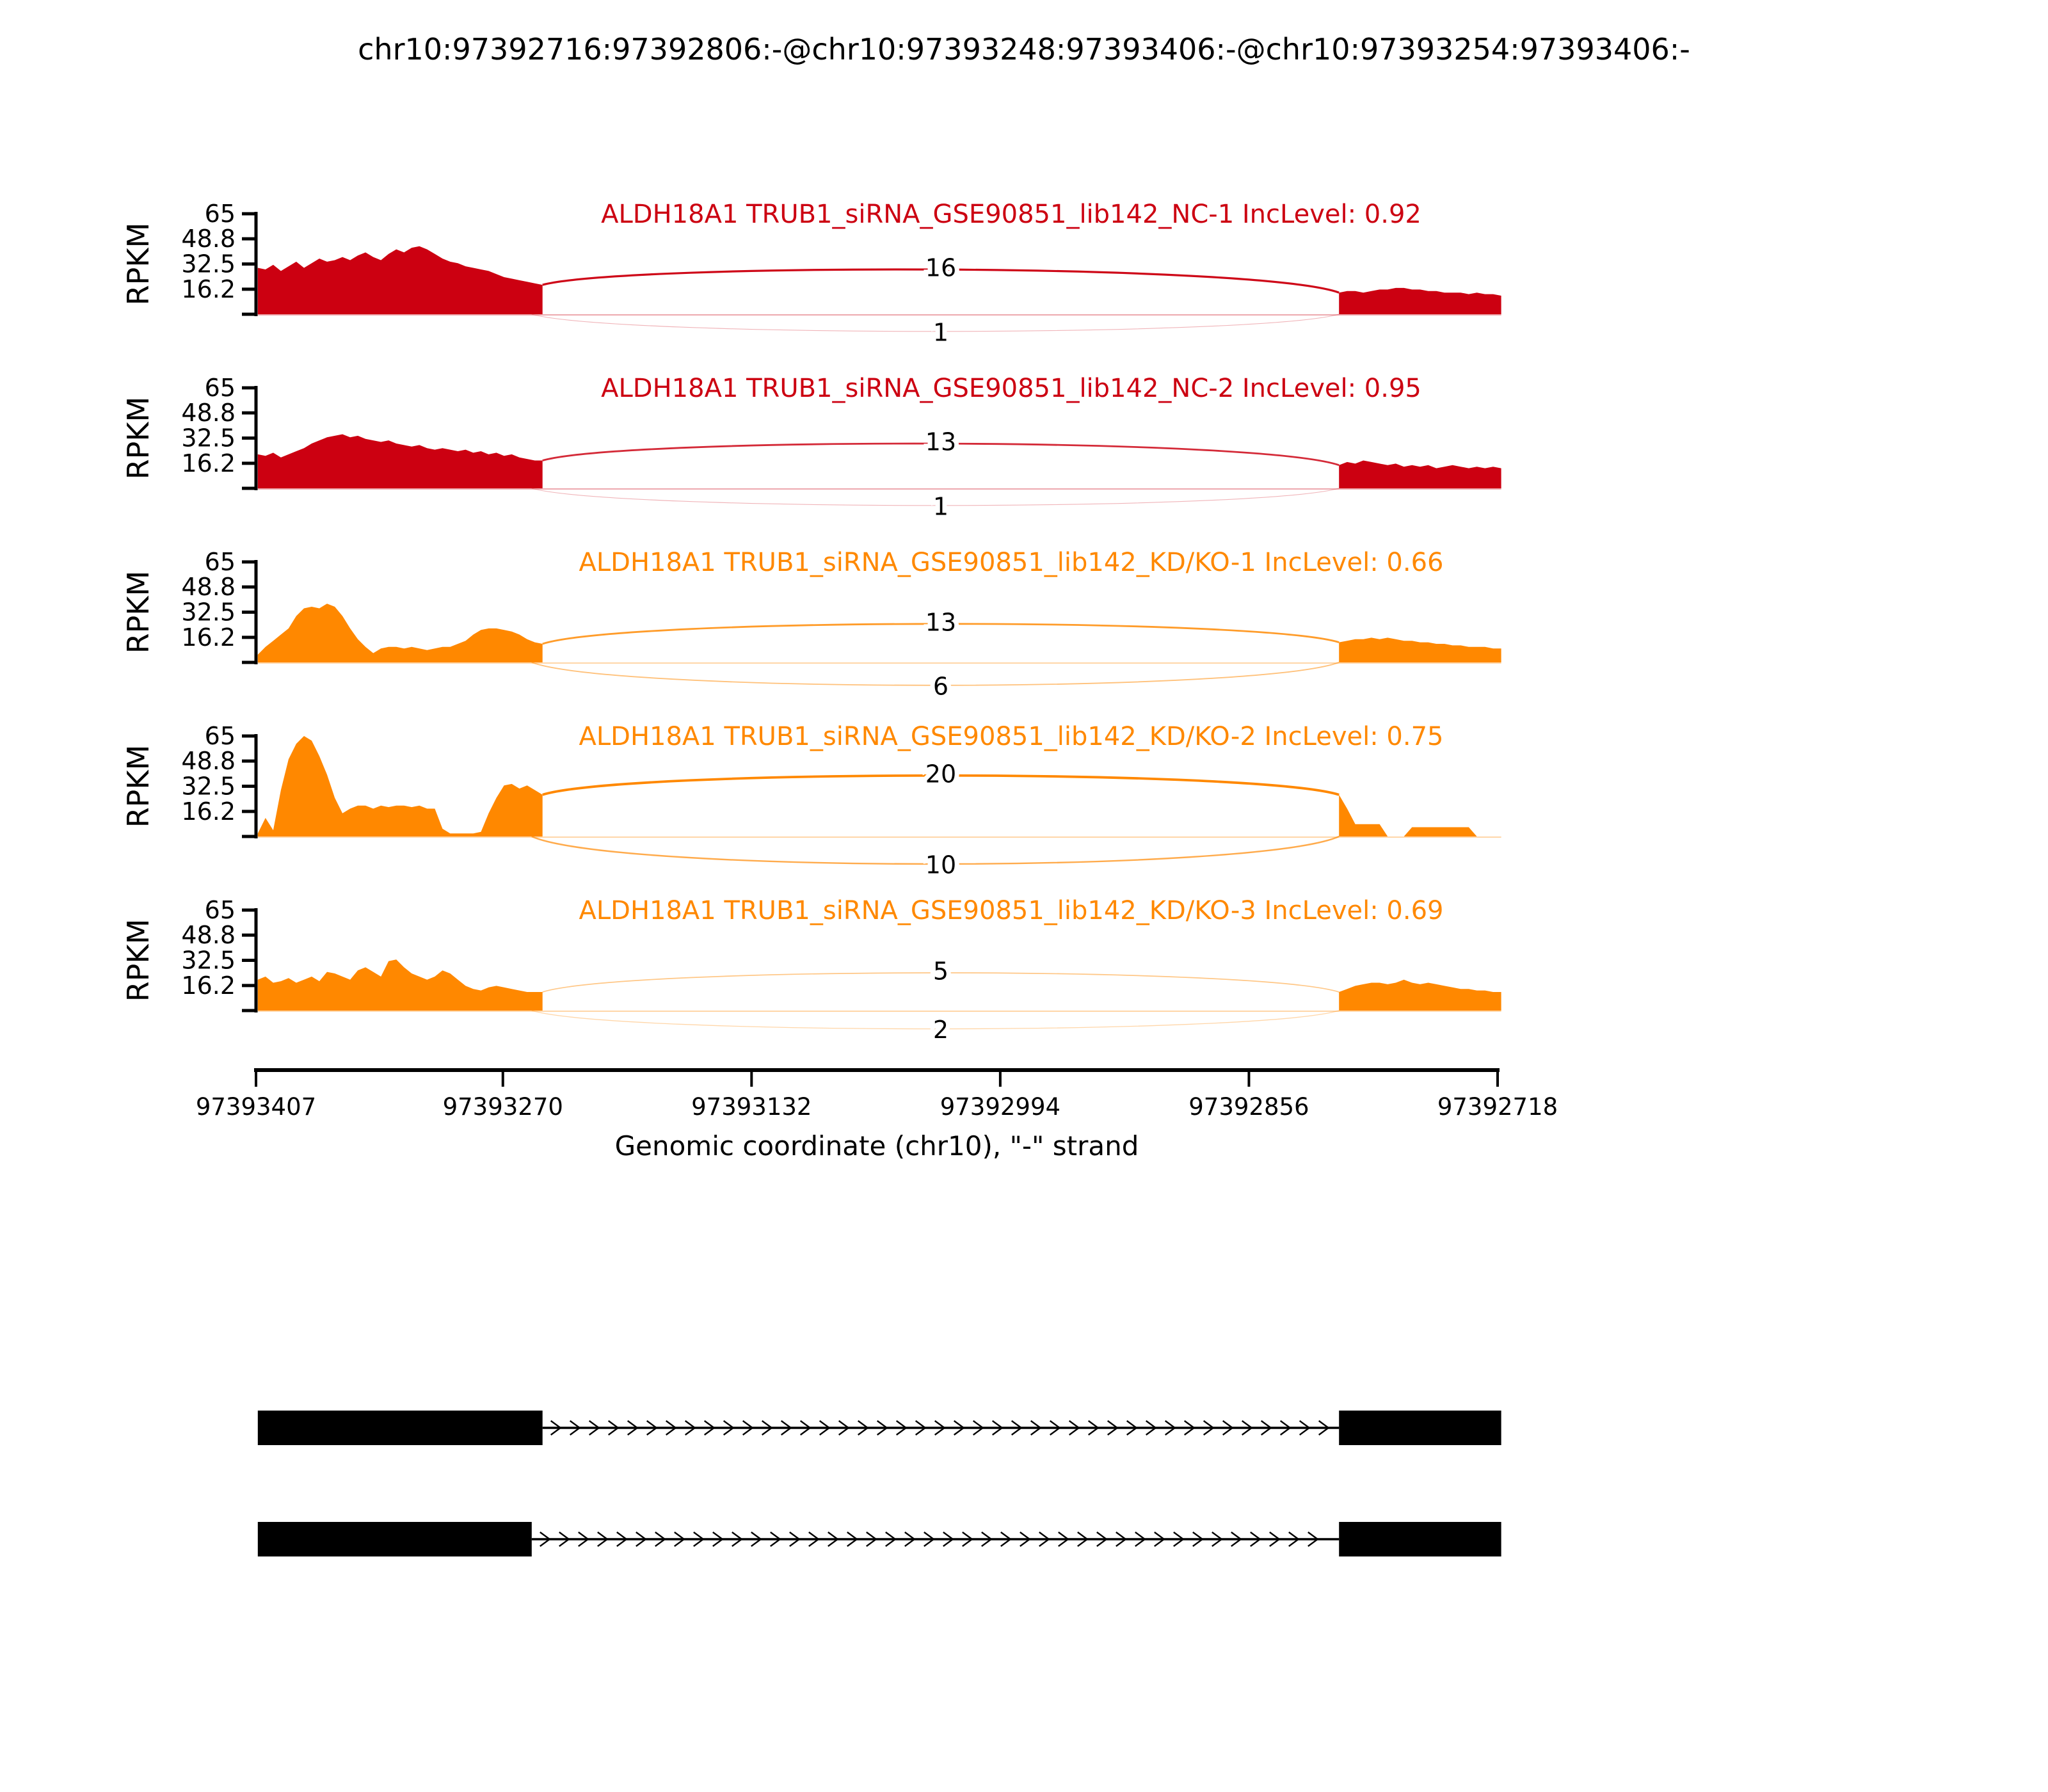  I want to click on junction-count-inclusion: 13, so click(940, 622).